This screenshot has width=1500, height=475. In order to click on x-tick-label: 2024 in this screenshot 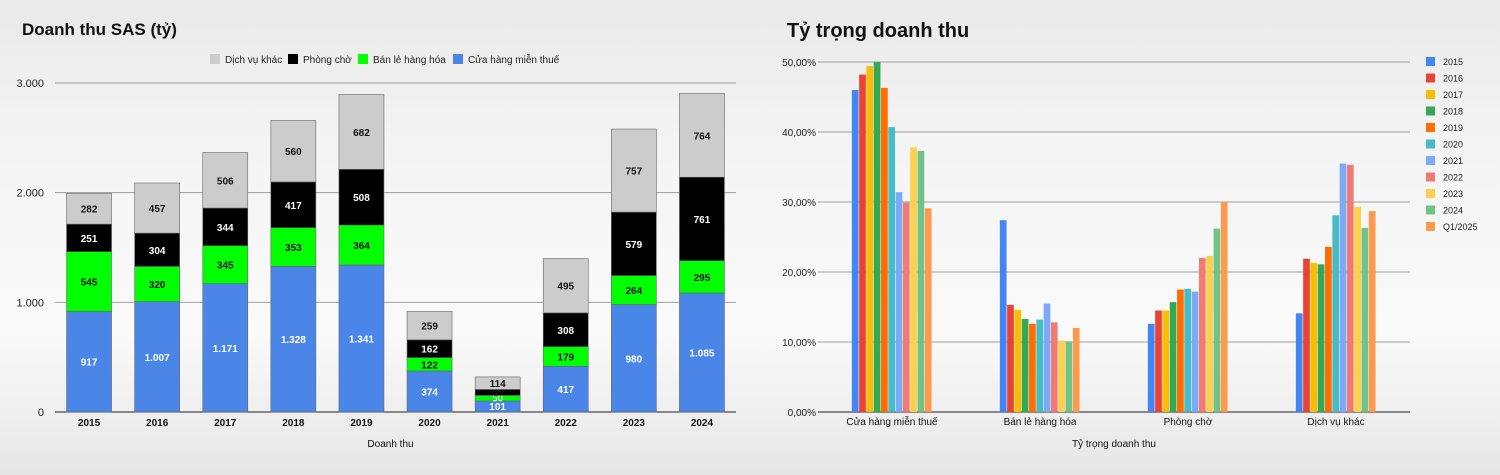, I will do `click(702, 423)`.